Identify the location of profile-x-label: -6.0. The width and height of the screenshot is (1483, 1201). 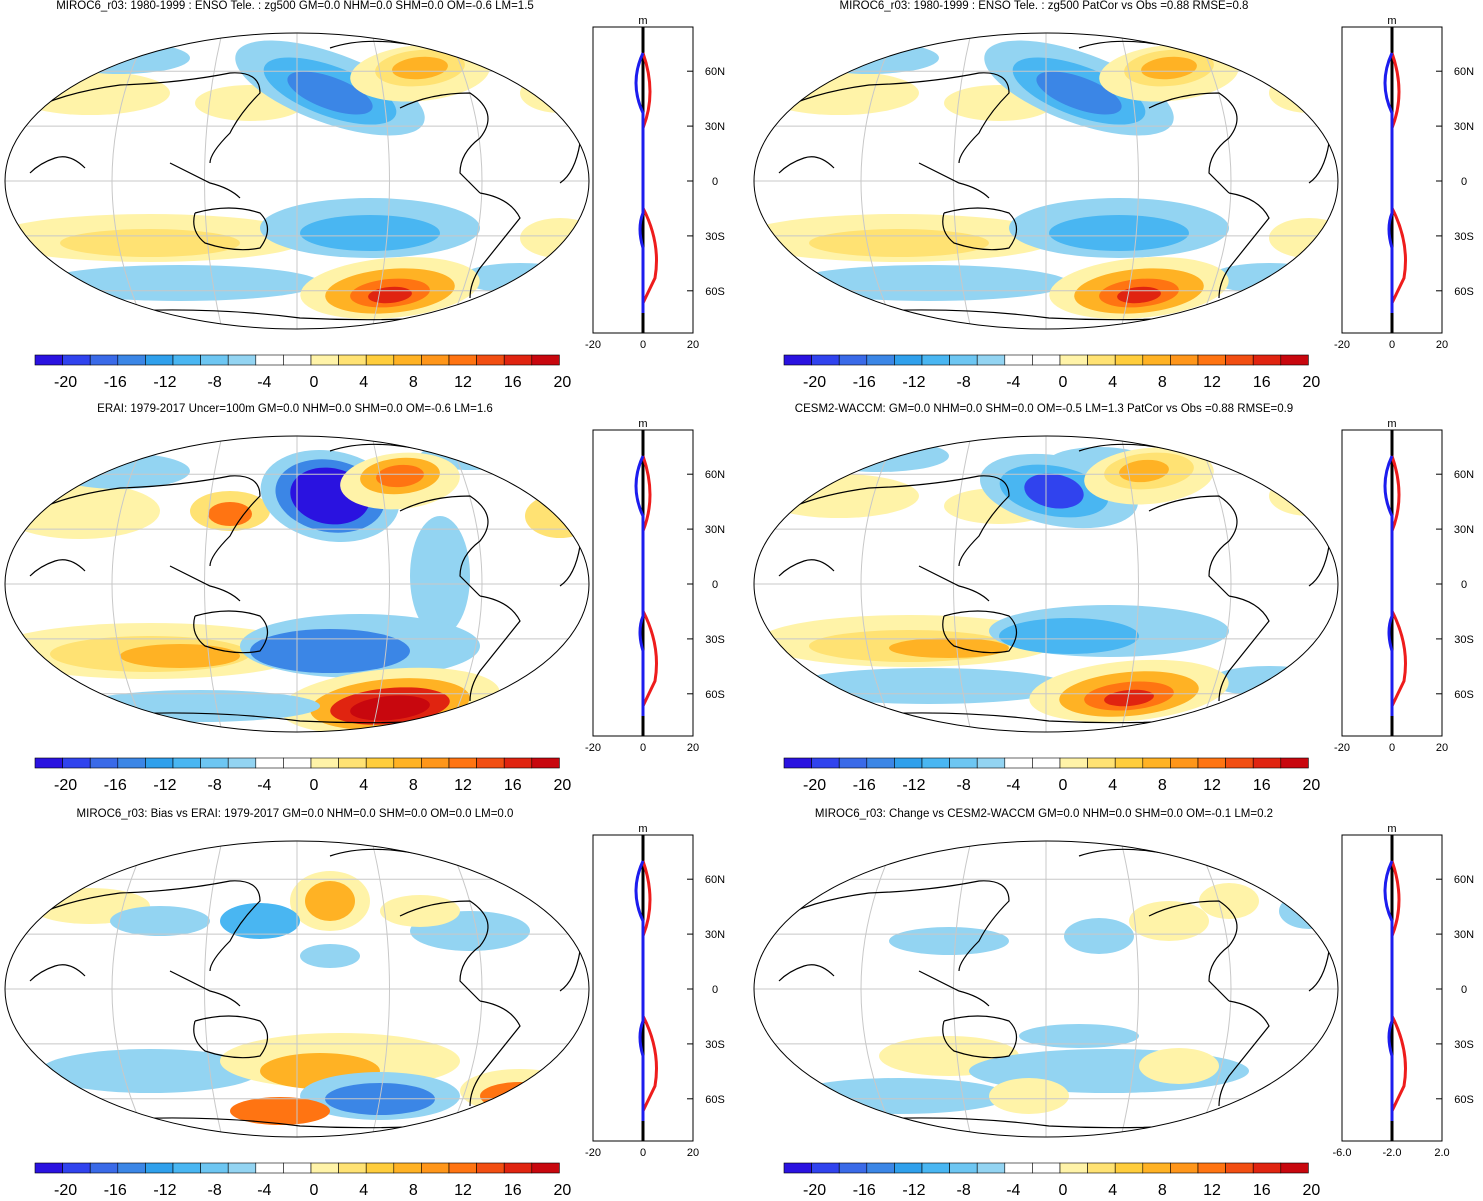
(1342, 1153).